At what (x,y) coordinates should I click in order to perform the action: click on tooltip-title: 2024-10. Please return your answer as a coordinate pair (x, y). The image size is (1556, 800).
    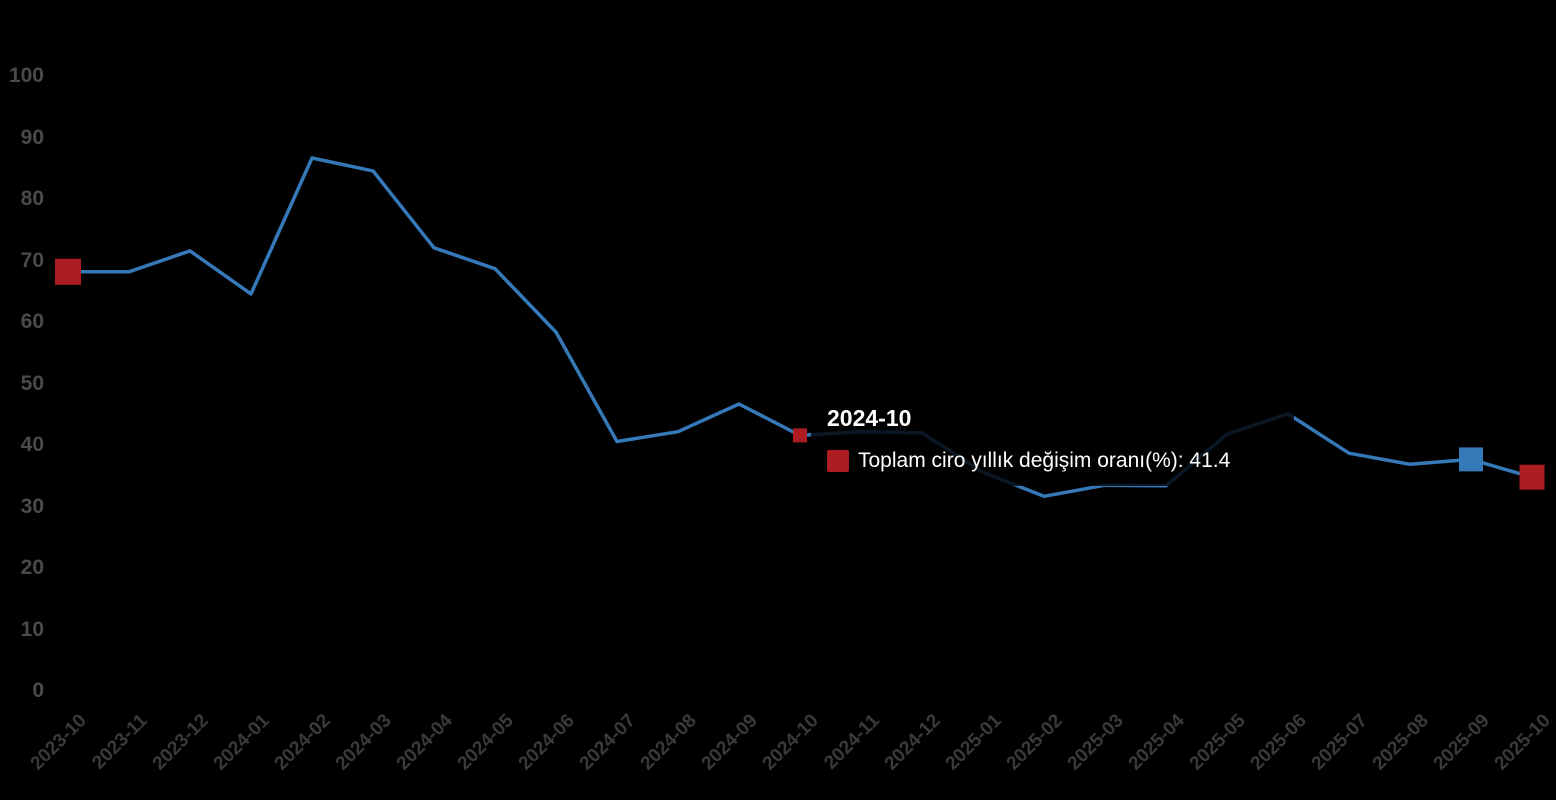
    Looking at the image, I should click on (869, 418).